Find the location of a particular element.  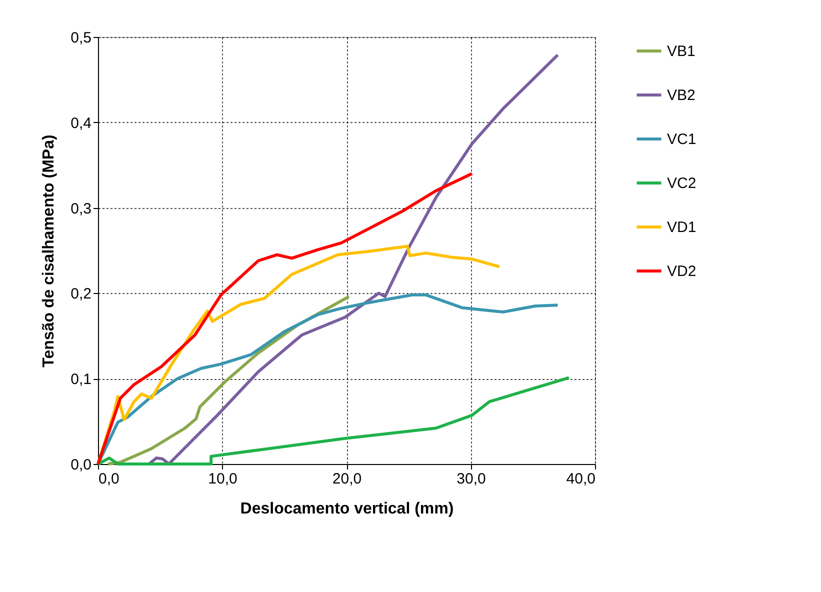

line-series is located at coordinates (333, 421).